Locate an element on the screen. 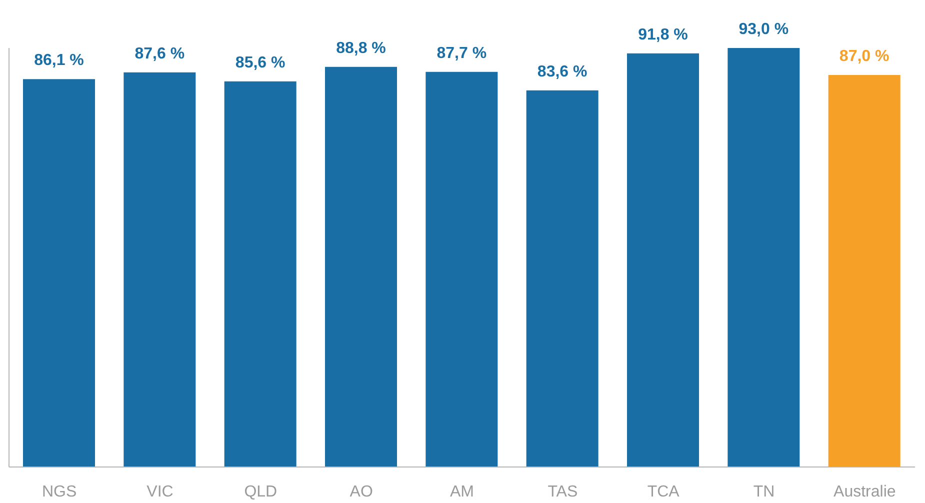 The image size is (925, 503). data-label: 87,7 % is located at coordinates (461, 53).